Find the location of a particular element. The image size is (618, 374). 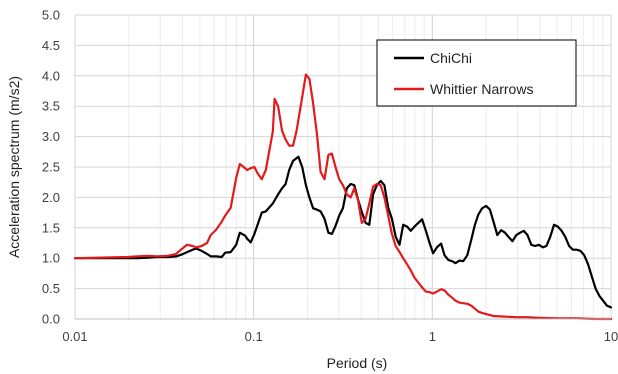

y-tick-label: 0.5 is located at coordinates (51, 288).